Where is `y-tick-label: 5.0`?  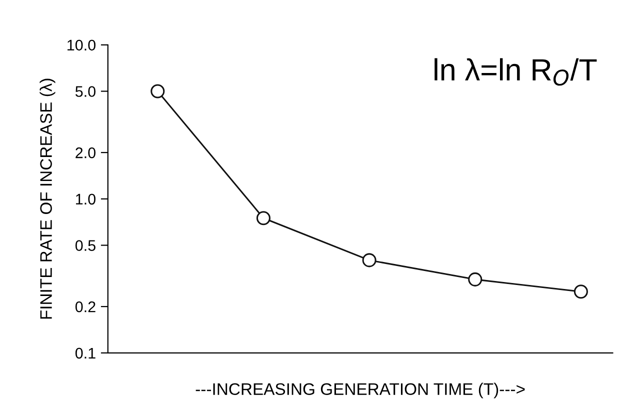
y-tick-label: 5.0 is located at coordinates (85, 91).